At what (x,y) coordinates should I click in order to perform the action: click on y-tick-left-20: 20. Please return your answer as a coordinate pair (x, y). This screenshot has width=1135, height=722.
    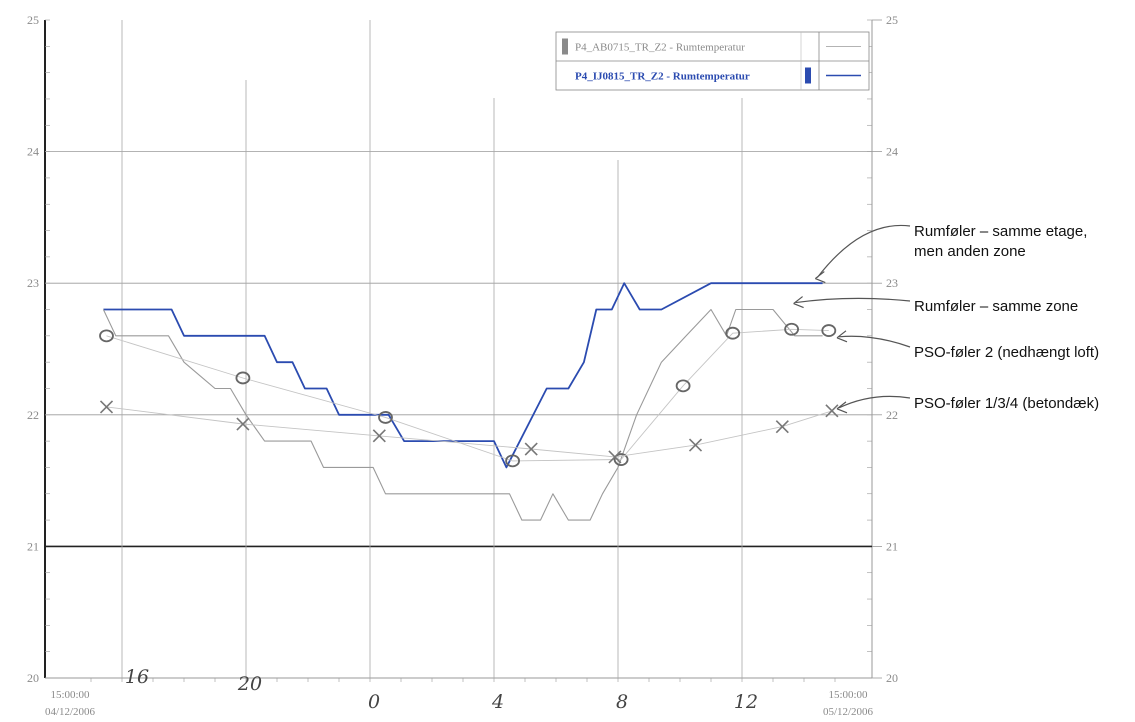
    Looking at the image, I should click on (33, 678).